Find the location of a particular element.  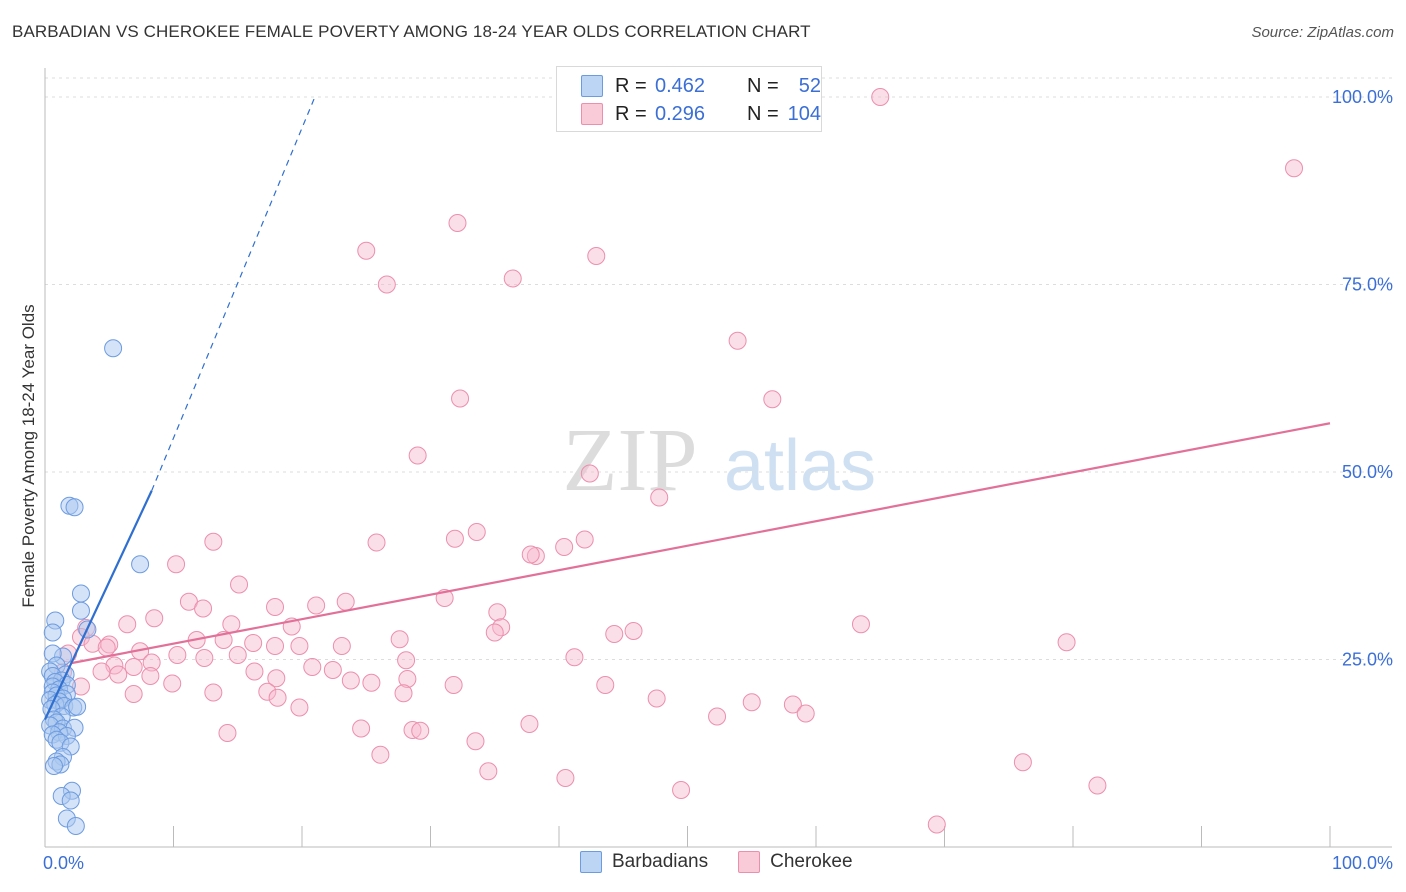

x-tick-label: 0.0% is located at coordinates (63, 863).